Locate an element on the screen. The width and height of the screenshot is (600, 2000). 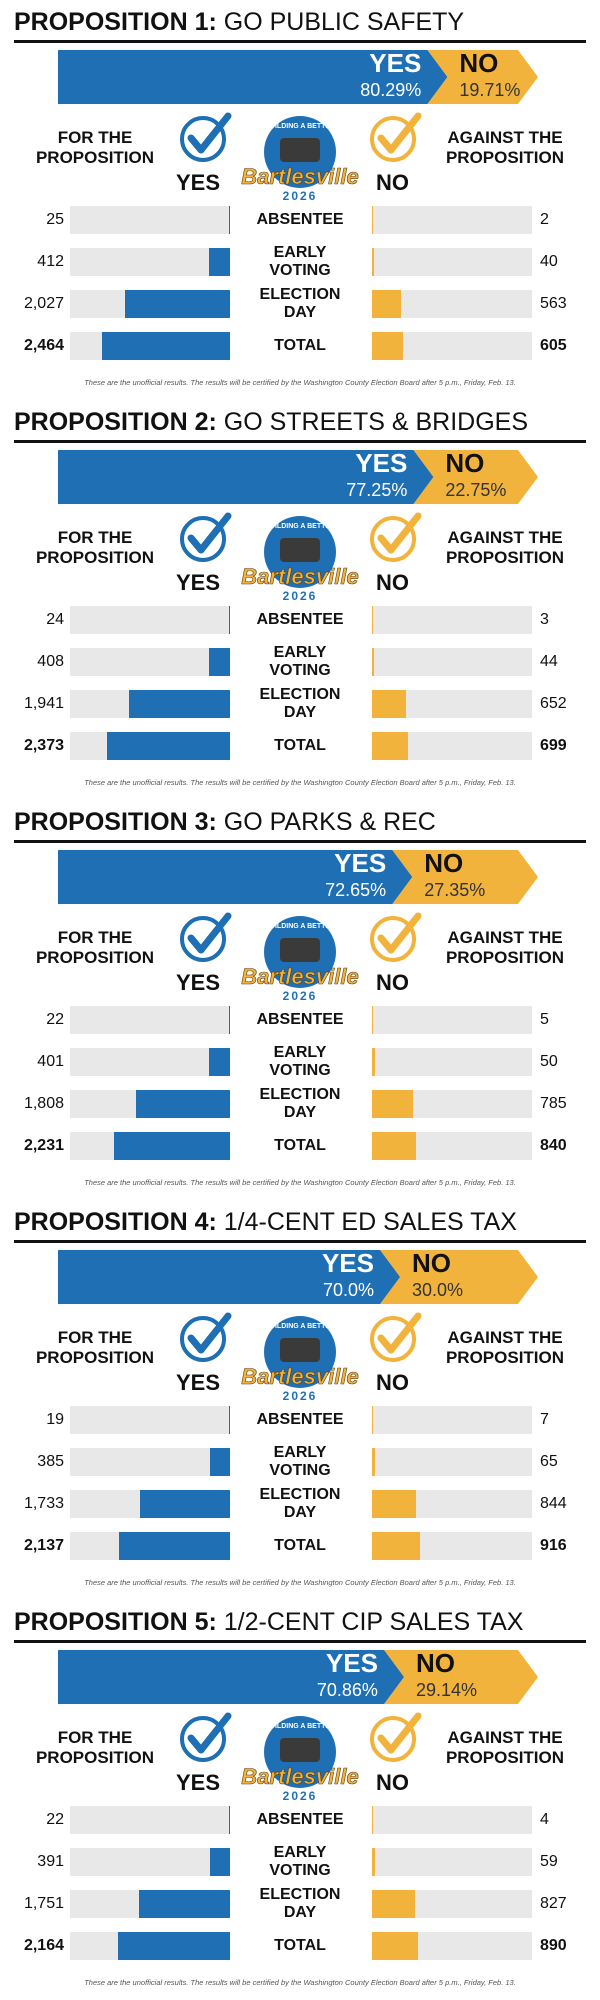
yes-heading: YES is located at coordinates (198, 1382).